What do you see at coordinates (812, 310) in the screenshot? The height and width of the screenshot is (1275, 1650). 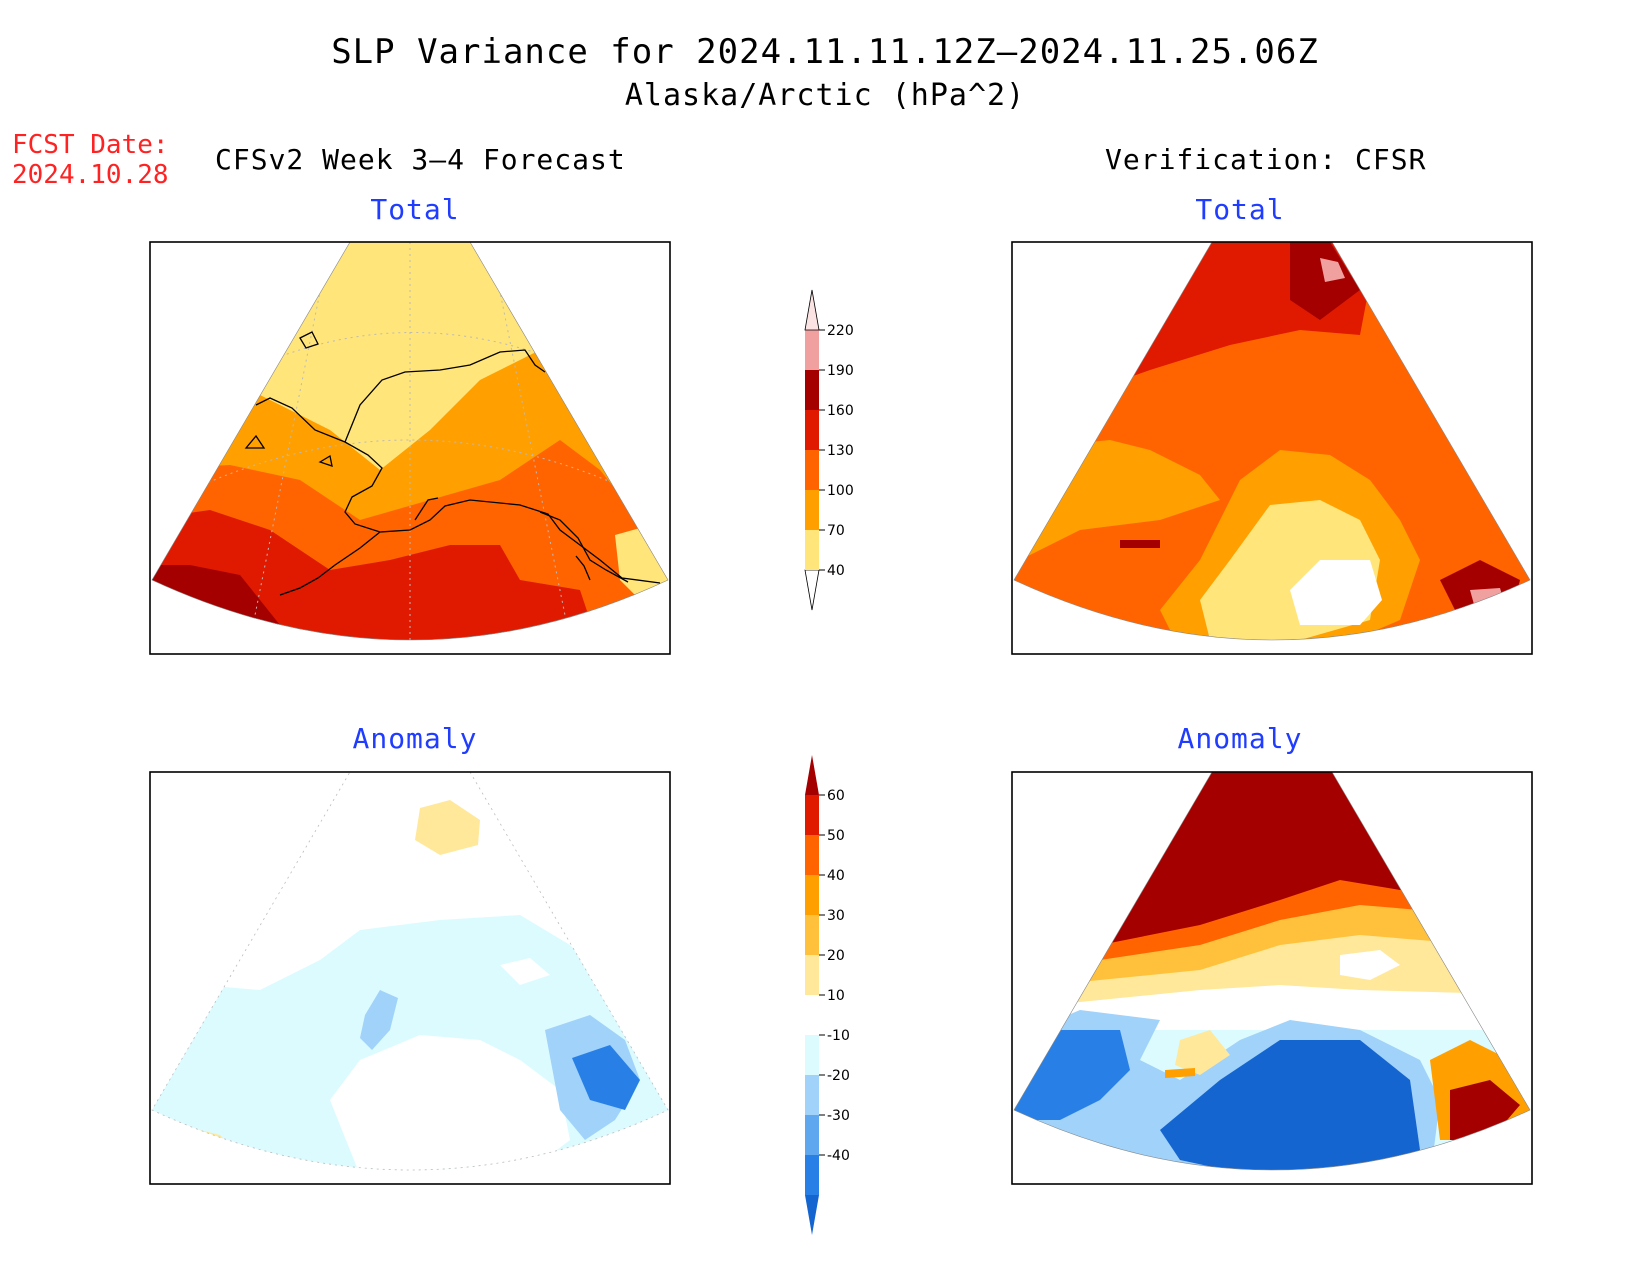 I see `total-colorbar-upper-arrow` at bounding box center [812, 310].